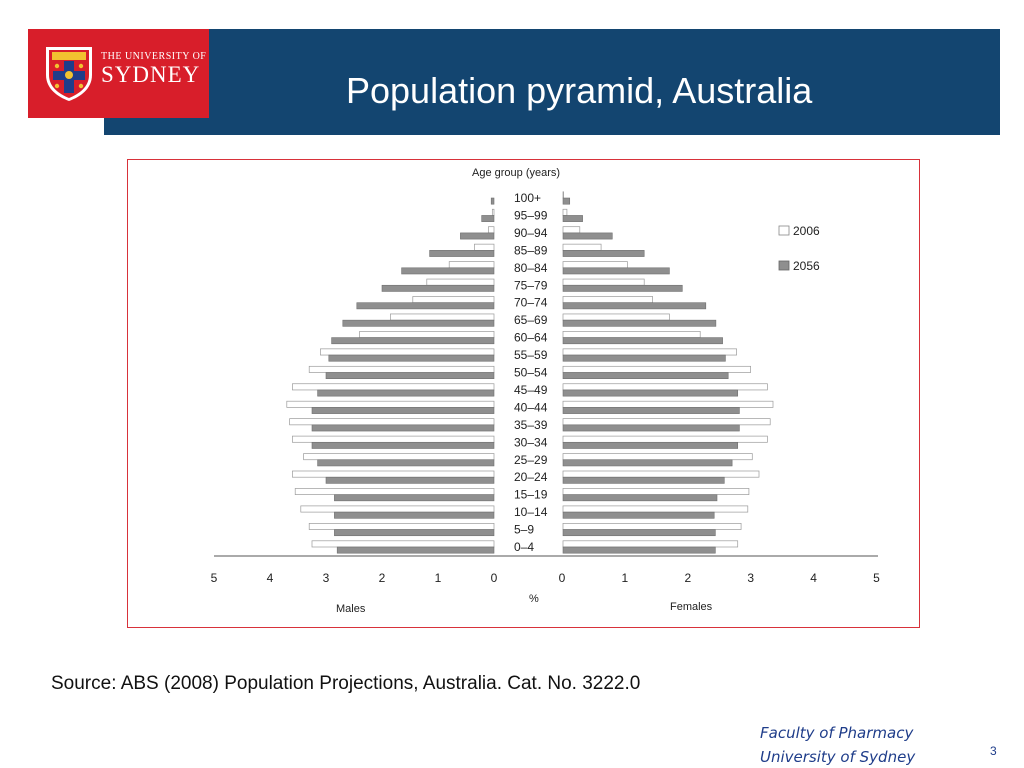 This screenshot has height=768, width=1024. Describe the element at coordinates (403, 410) in the screenshot. I see `bar-male-2056-40–44` at that location.